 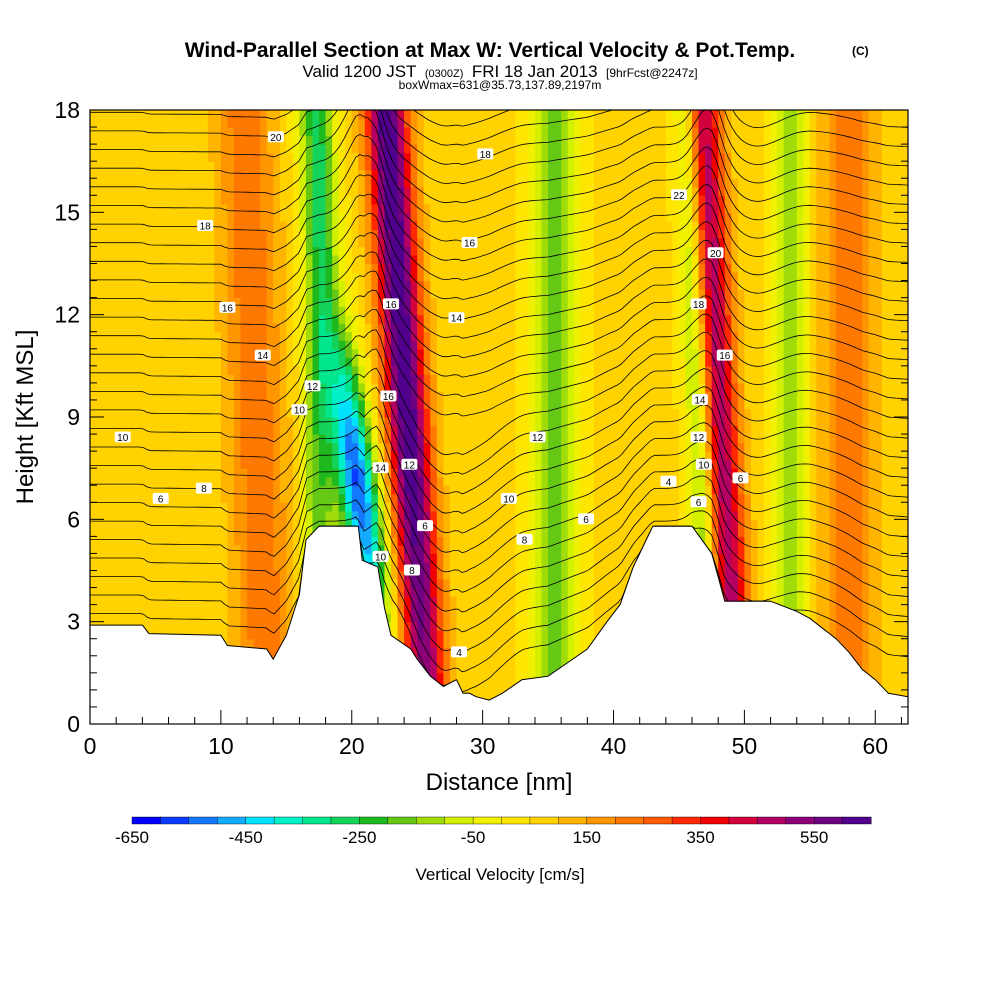 I want to click on valid-prefix: Valid 1200 JST, so click(x=359, y=71).